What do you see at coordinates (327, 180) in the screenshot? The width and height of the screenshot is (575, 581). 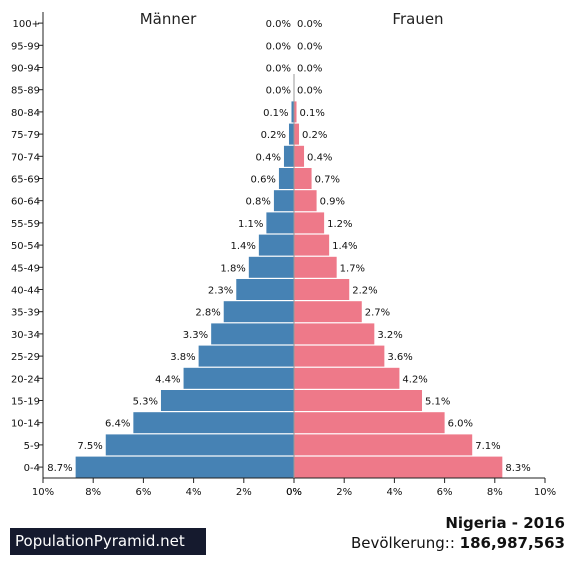 I see `data-label-female: 0.7%` at bounding box center [327, 180].